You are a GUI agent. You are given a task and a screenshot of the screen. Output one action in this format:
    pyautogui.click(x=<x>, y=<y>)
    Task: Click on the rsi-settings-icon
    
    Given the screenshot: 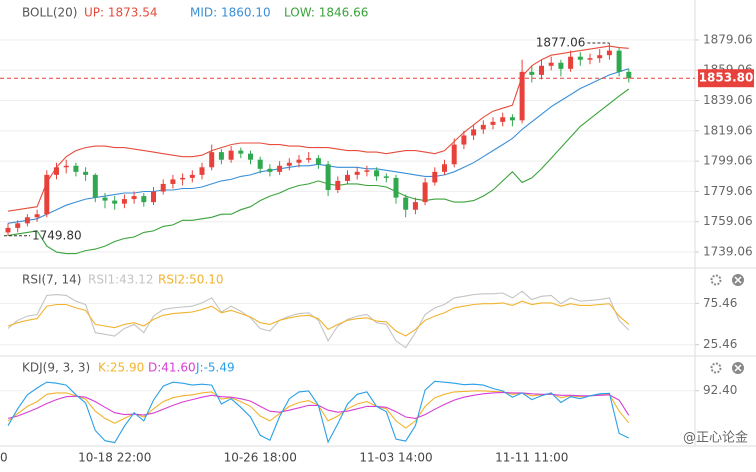 What is the action you would take?
    pyautogui.click(x=716, y=280)
    